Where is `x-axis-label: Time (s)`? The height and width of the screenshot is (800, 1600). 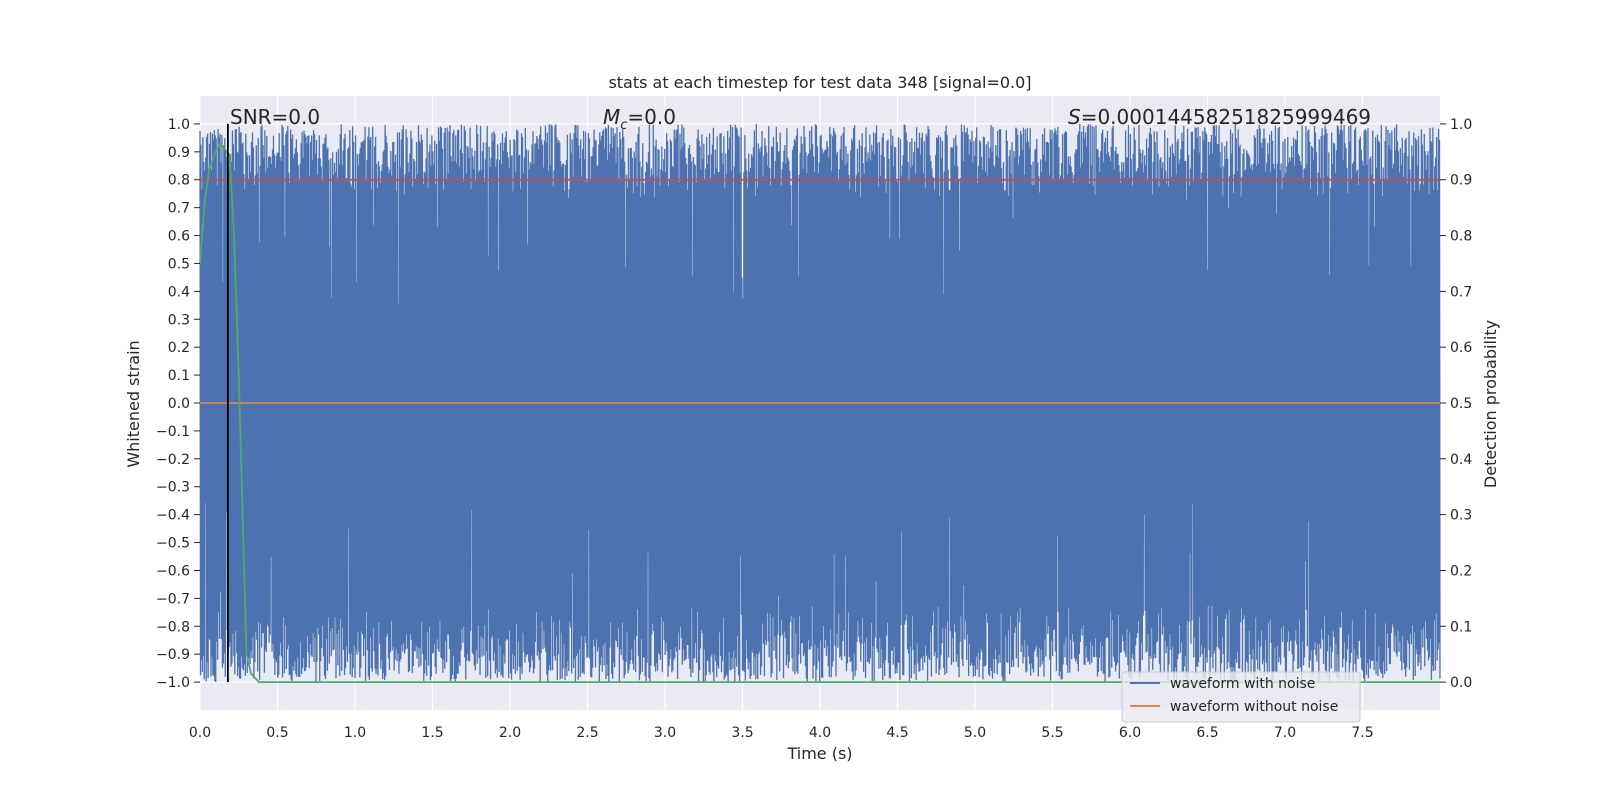
x-axis-label: Time (s) is located at coordinates (819, 753).